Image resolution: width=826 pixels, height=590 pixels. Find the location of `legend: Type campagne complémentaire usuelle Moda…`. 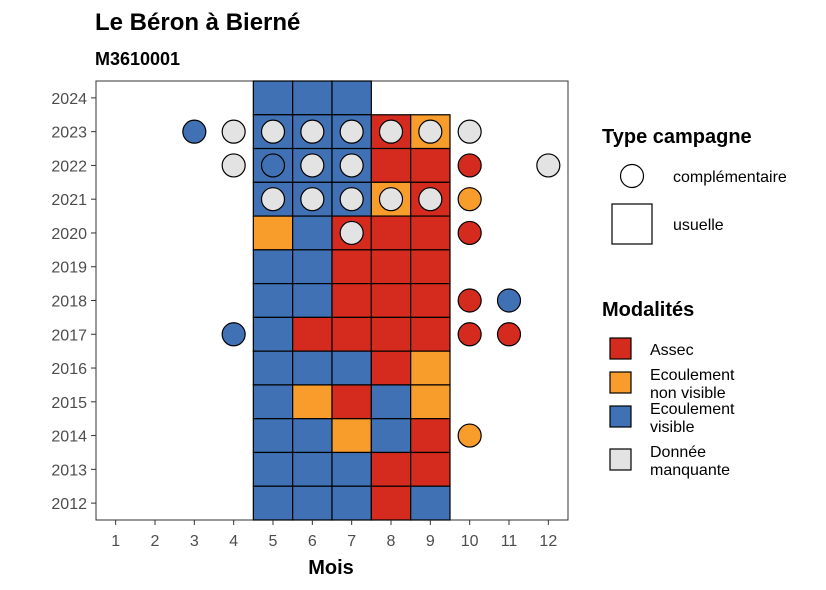

legend: Type campagne complémentaire usuelle Moda… is located at coordinates (694, 302).